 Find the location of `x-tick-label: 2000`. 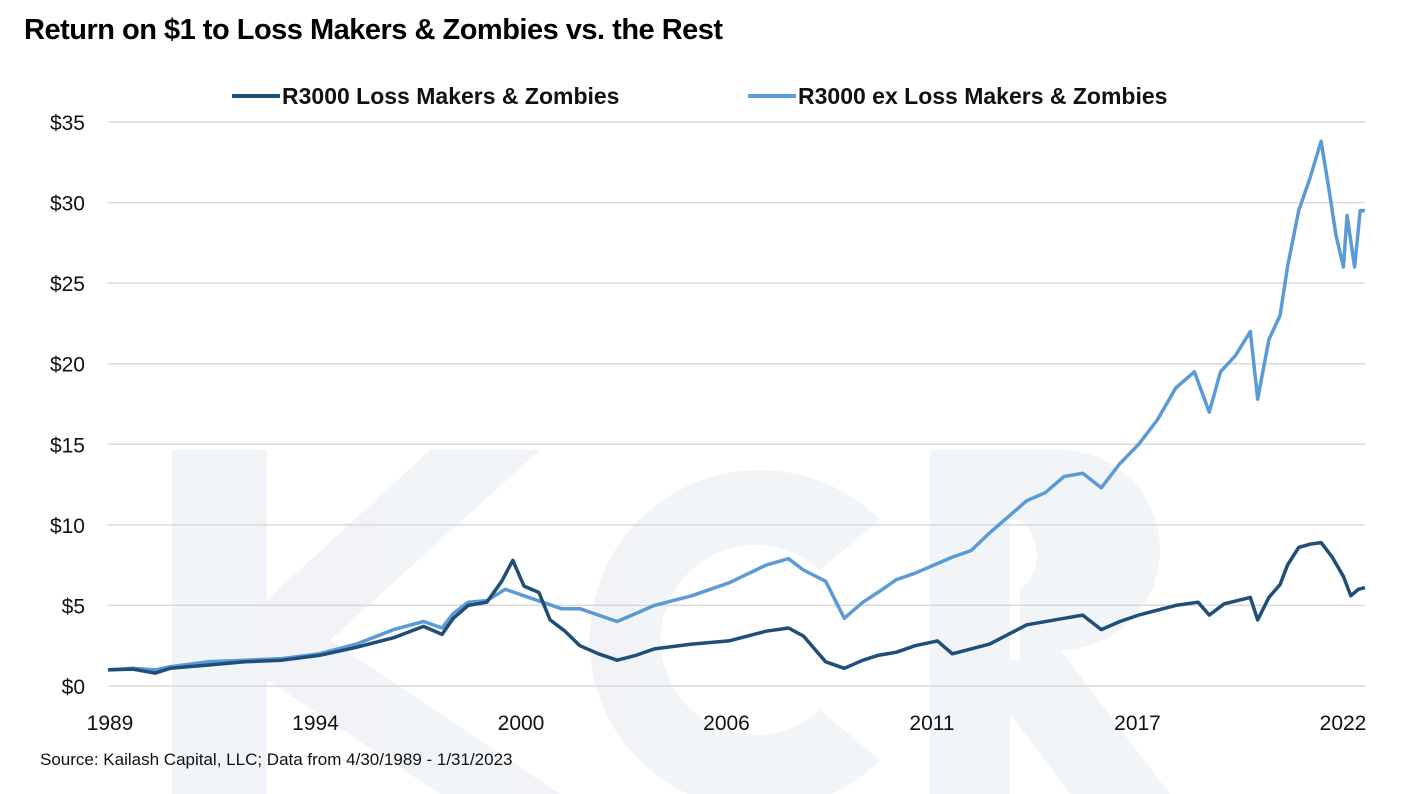

x-tick-label: 2000 is located at coordinates (521, 723).